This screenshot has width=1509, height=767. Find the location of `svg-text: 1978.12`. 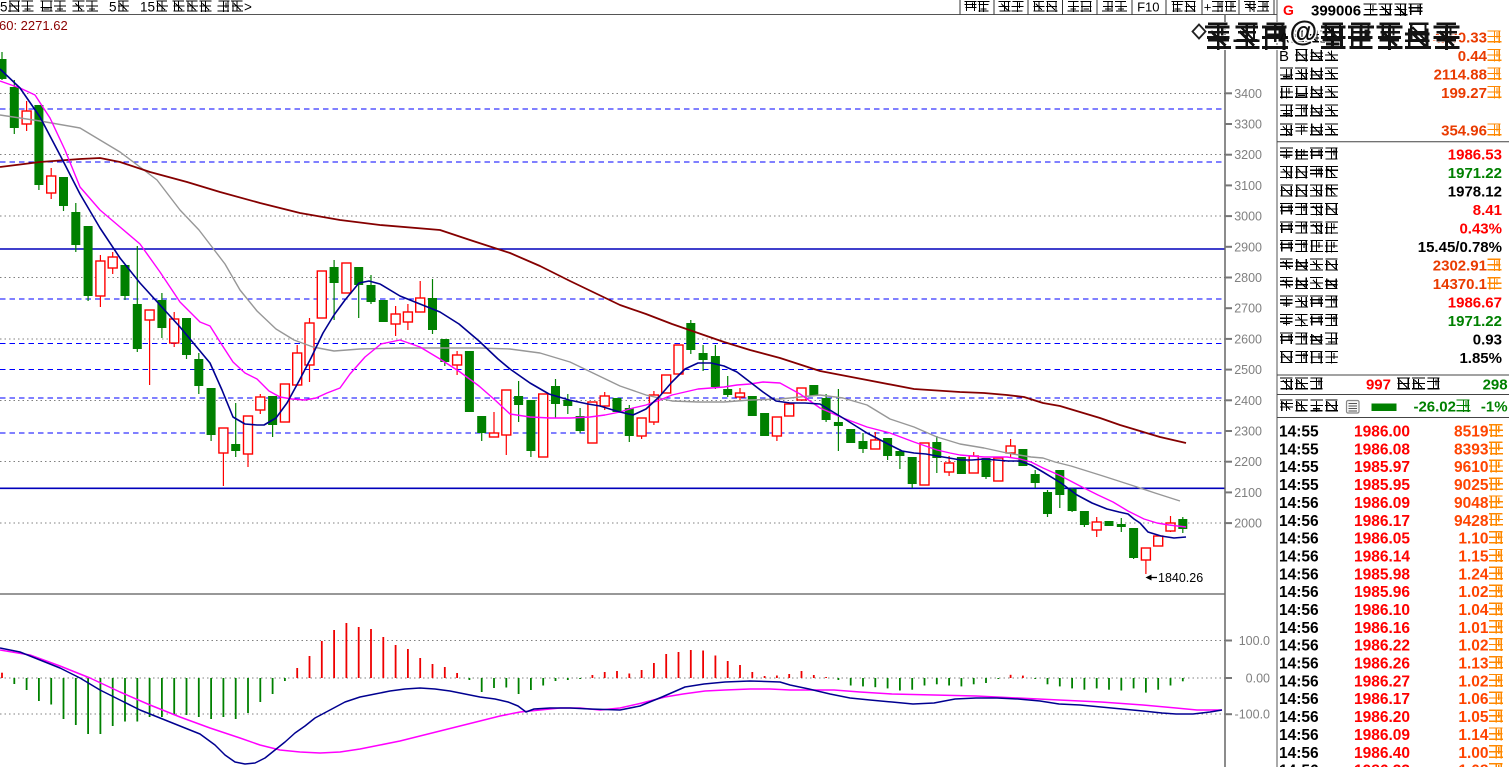

svg-text: 1978.12 is located at coordinates (1475, 192).